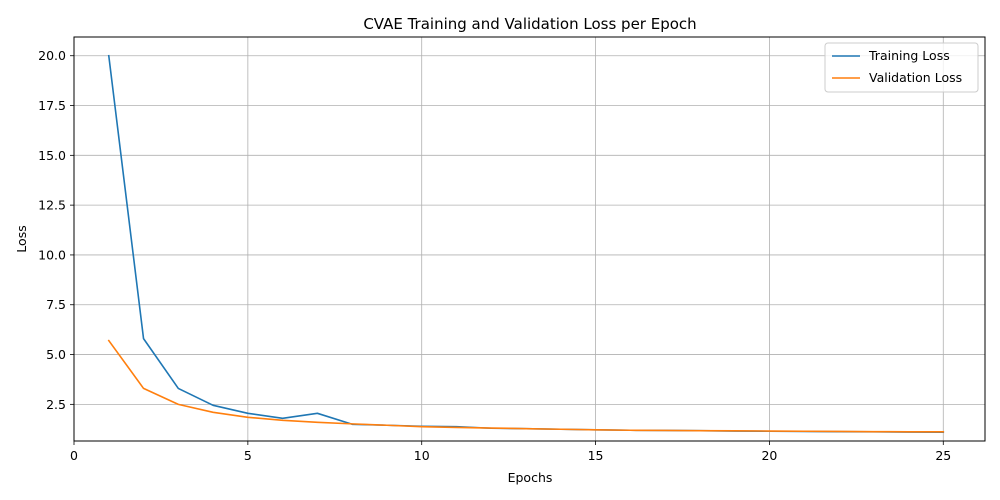  I want to click on legend: Training Loss Validation Loss, so click(901, 67).